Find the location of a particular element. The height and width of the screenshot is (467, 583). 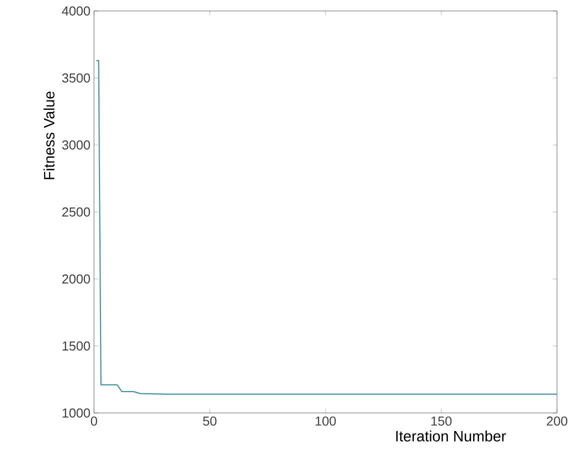

x-tick-label: 50 is located at coordinates (209, 421).